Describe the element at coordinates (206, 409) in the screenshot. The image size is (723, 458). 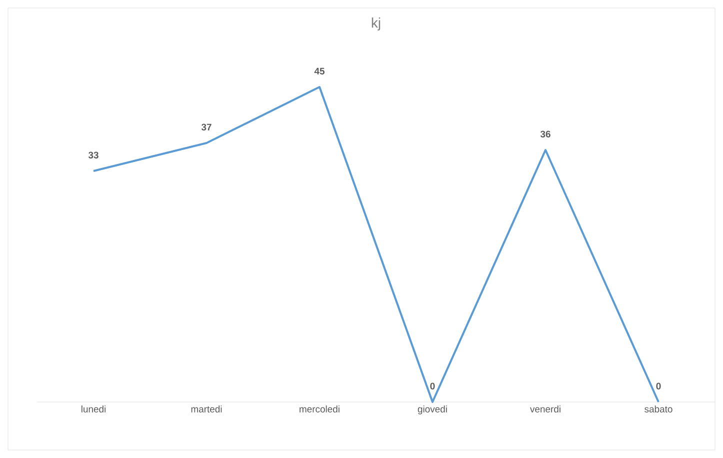
I see `x-tick-label: martedi` at that location.